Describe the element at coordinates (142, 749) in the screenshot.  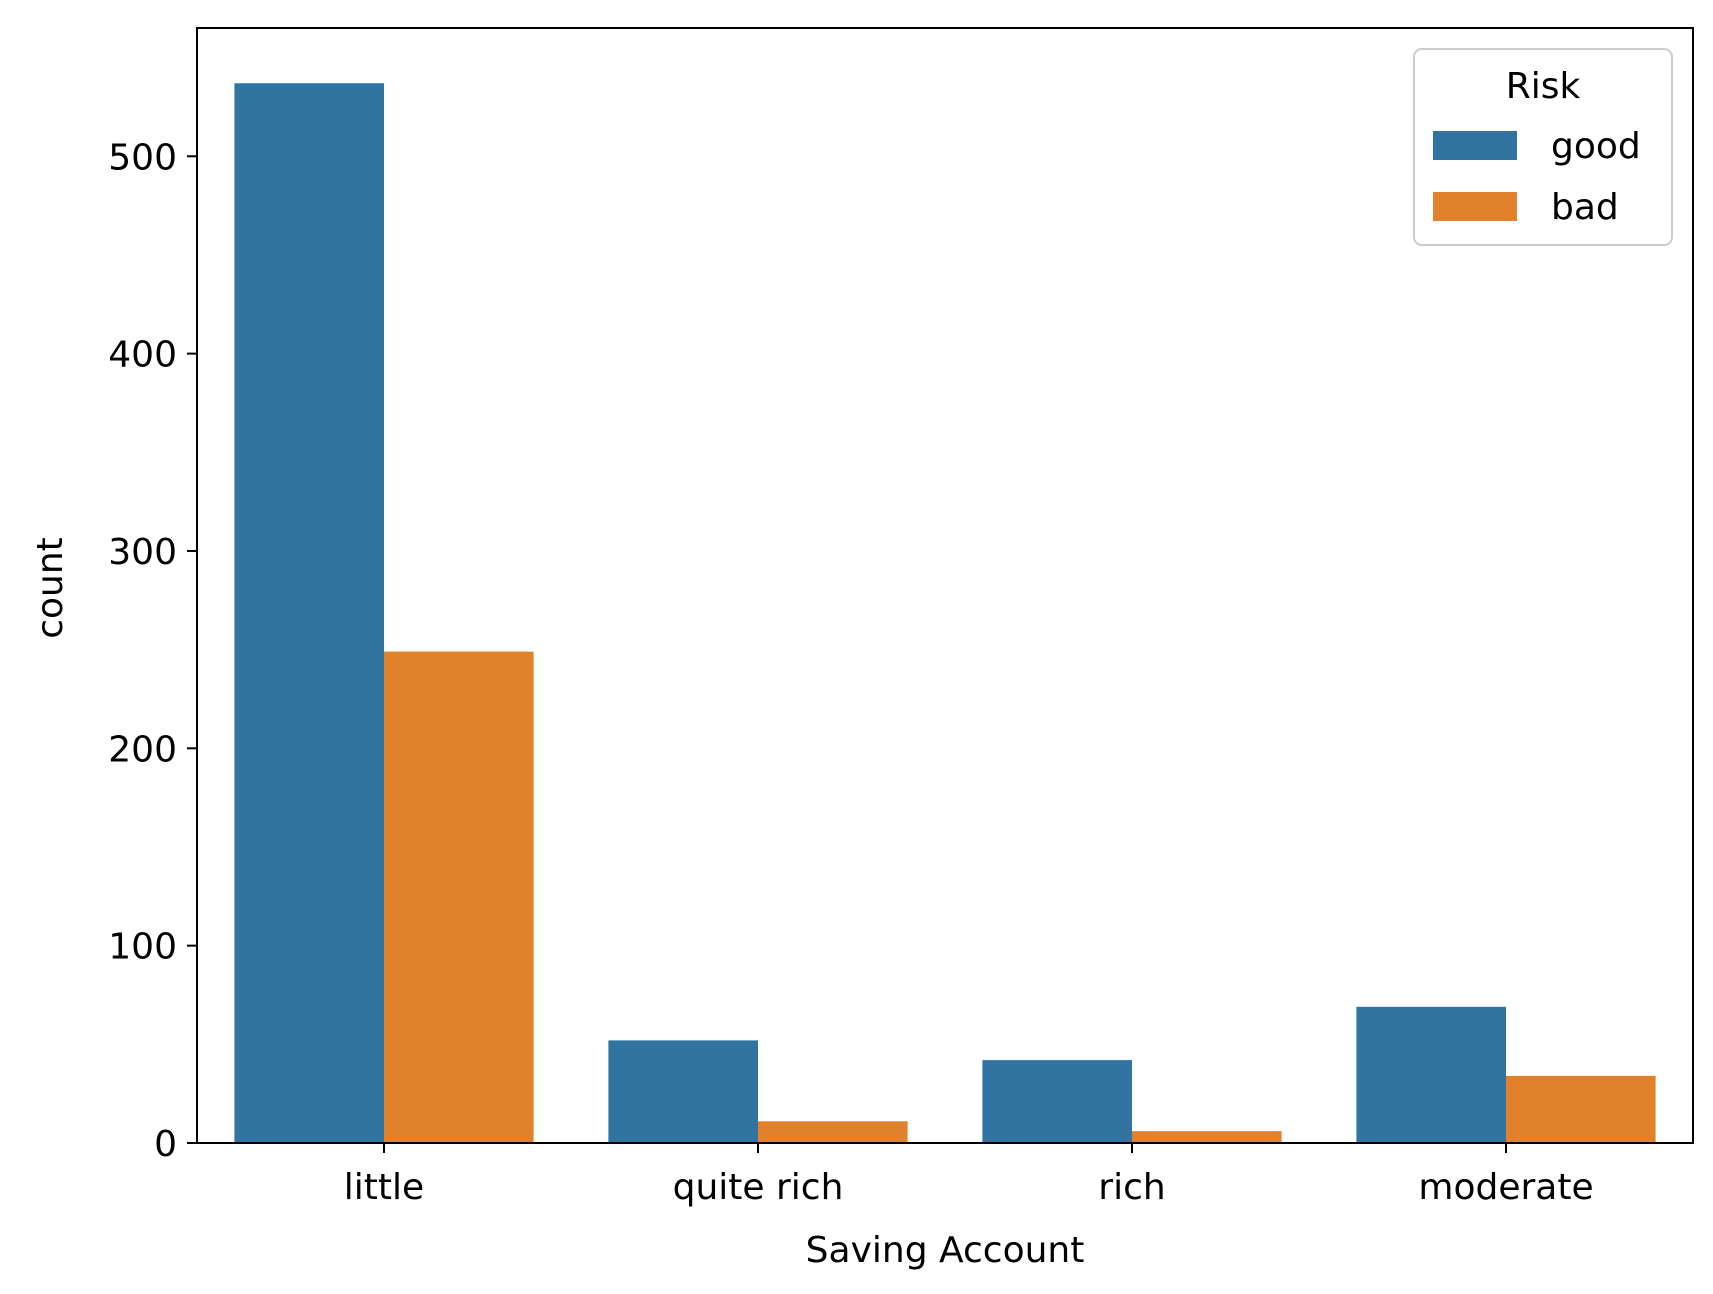
I see `y-tick-label: 200` at that location.